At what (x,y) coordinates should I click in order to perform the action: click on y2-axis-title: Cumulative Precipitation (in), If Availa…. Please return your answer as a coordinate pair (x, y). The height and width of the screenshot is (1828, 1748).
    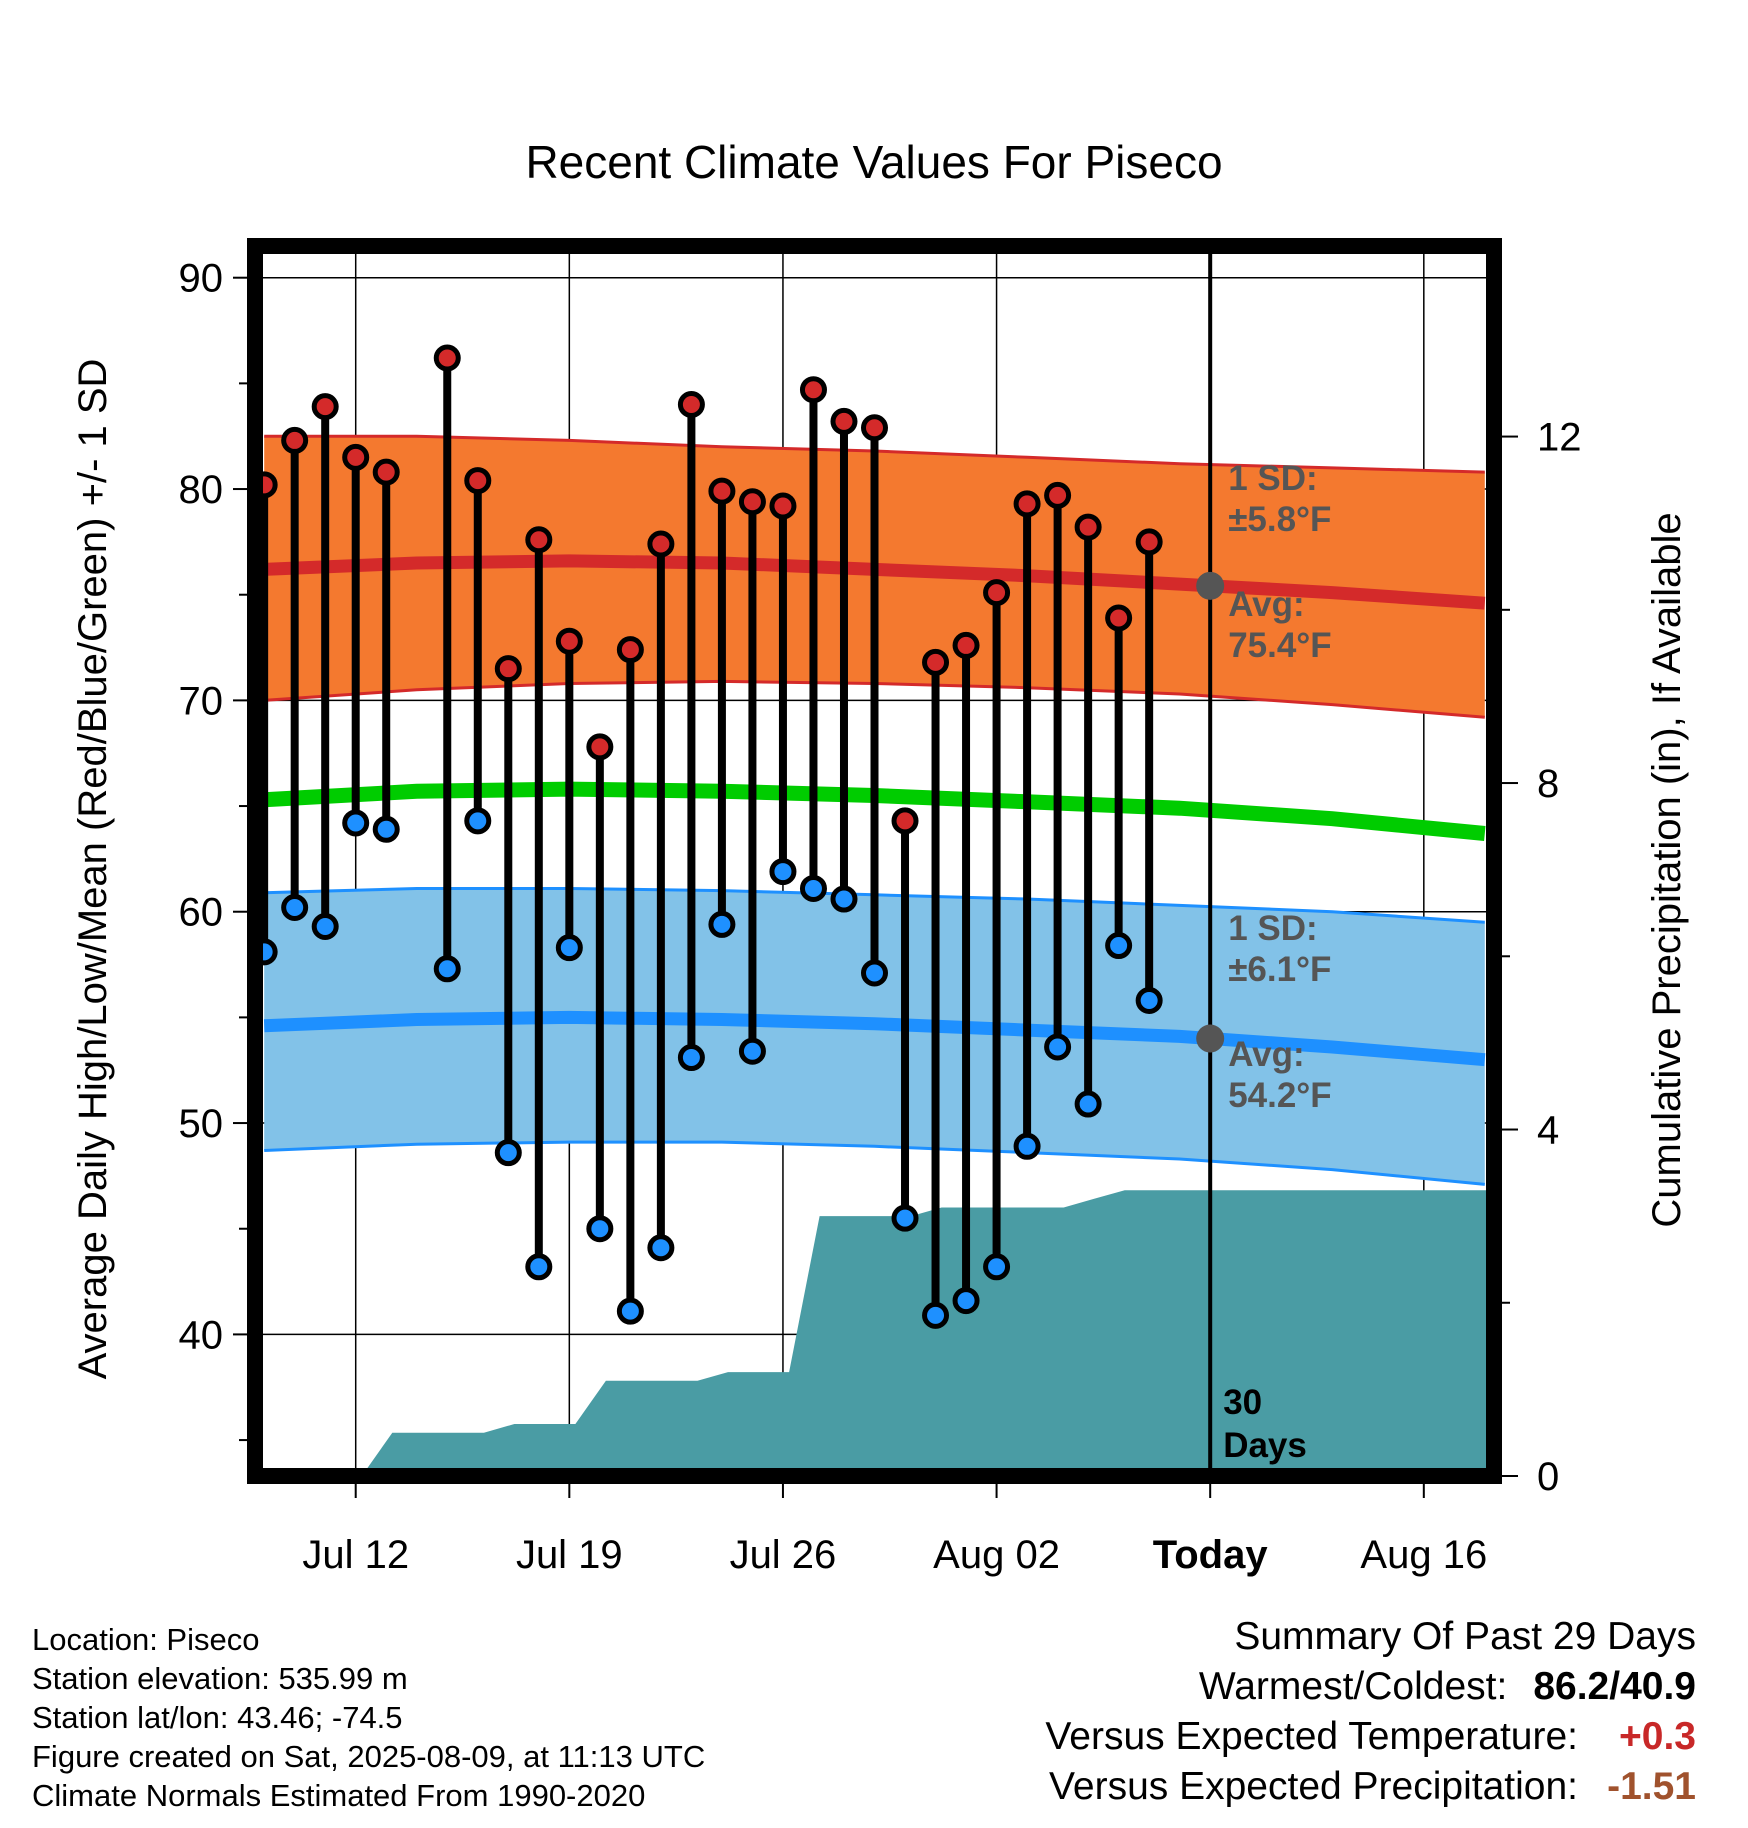
    Looking at the image, I should click on (1667, 869).